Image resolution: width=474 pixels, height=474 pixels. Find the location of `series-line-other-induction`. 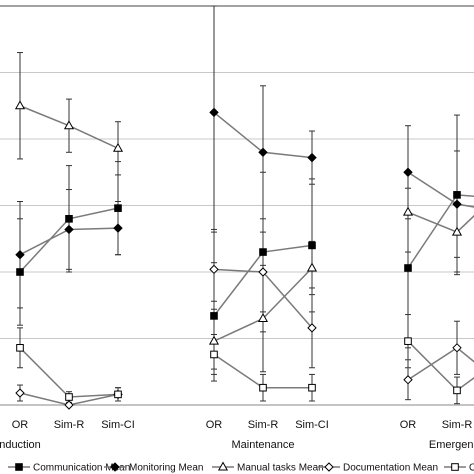

series-line-other-induction is located at coordinates (69, 372).